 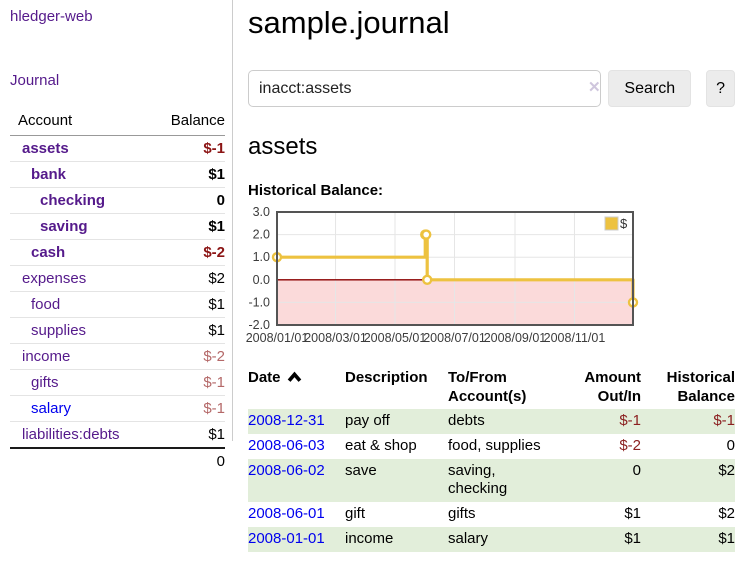 What do you see at coordinates (367, 420) in the screenshot?
I see `transaction-description: pay off` at bounding box center [367, 420].